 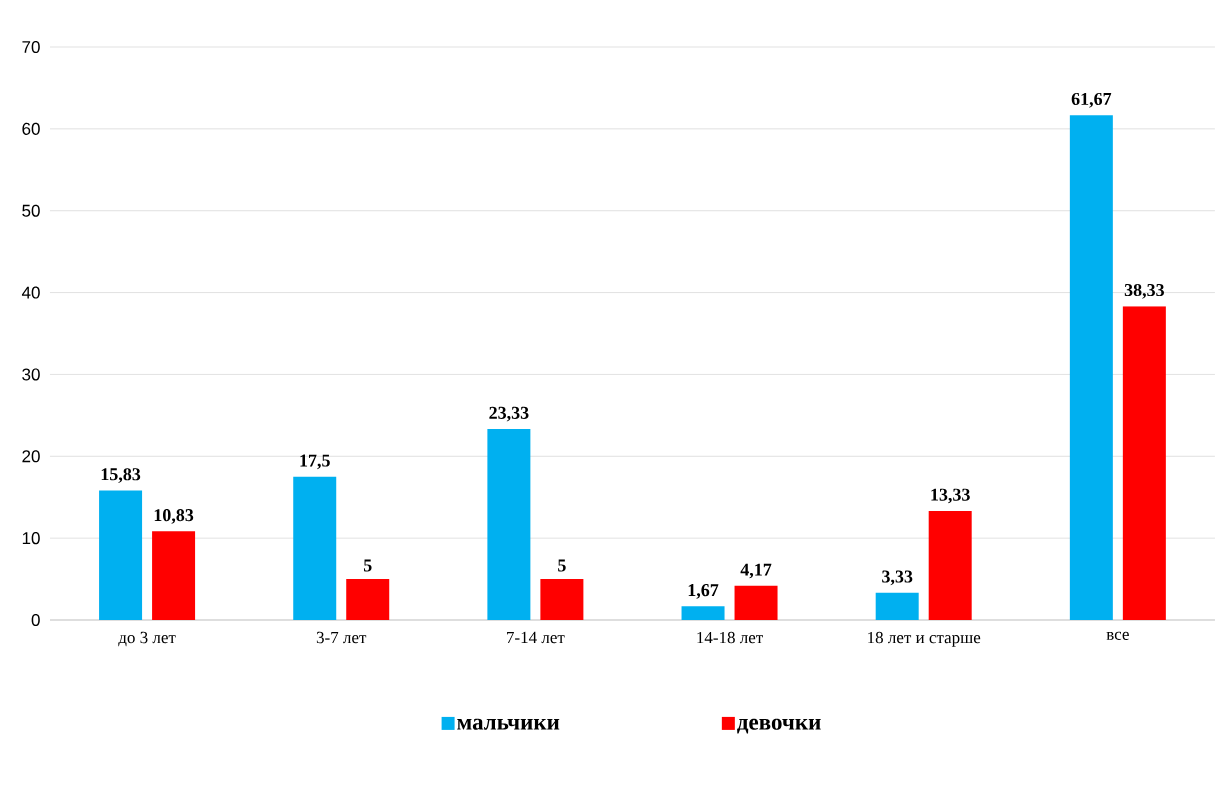 What do you see at coordinates (779, 726) in the screenshot?
I see `legend-label: девочки` at bounding box center [779, 726].